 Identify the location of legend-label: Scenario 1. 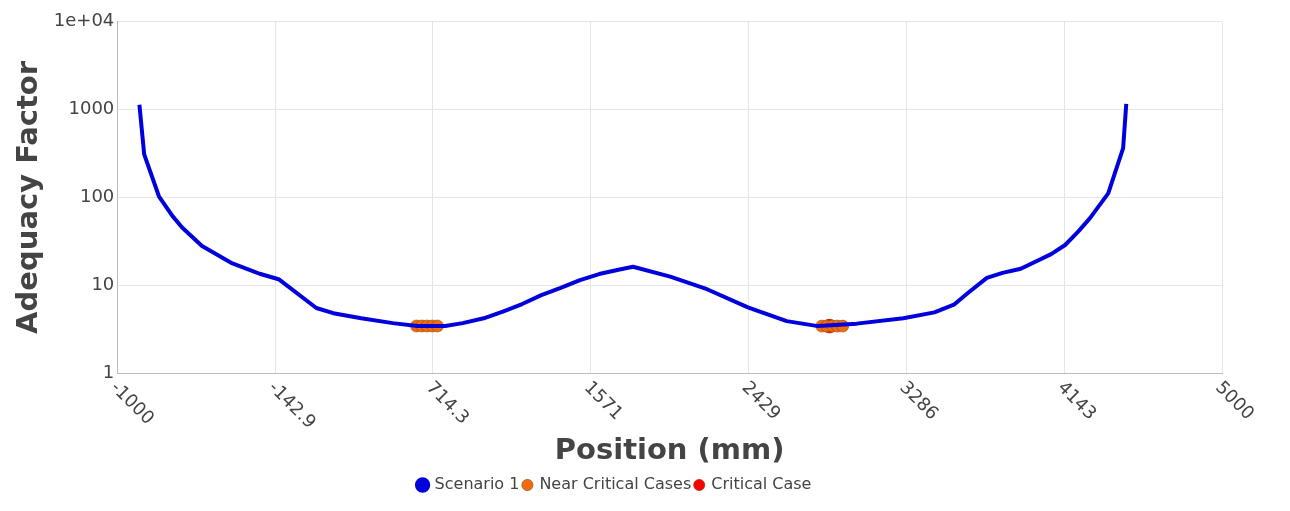
(477, 484).